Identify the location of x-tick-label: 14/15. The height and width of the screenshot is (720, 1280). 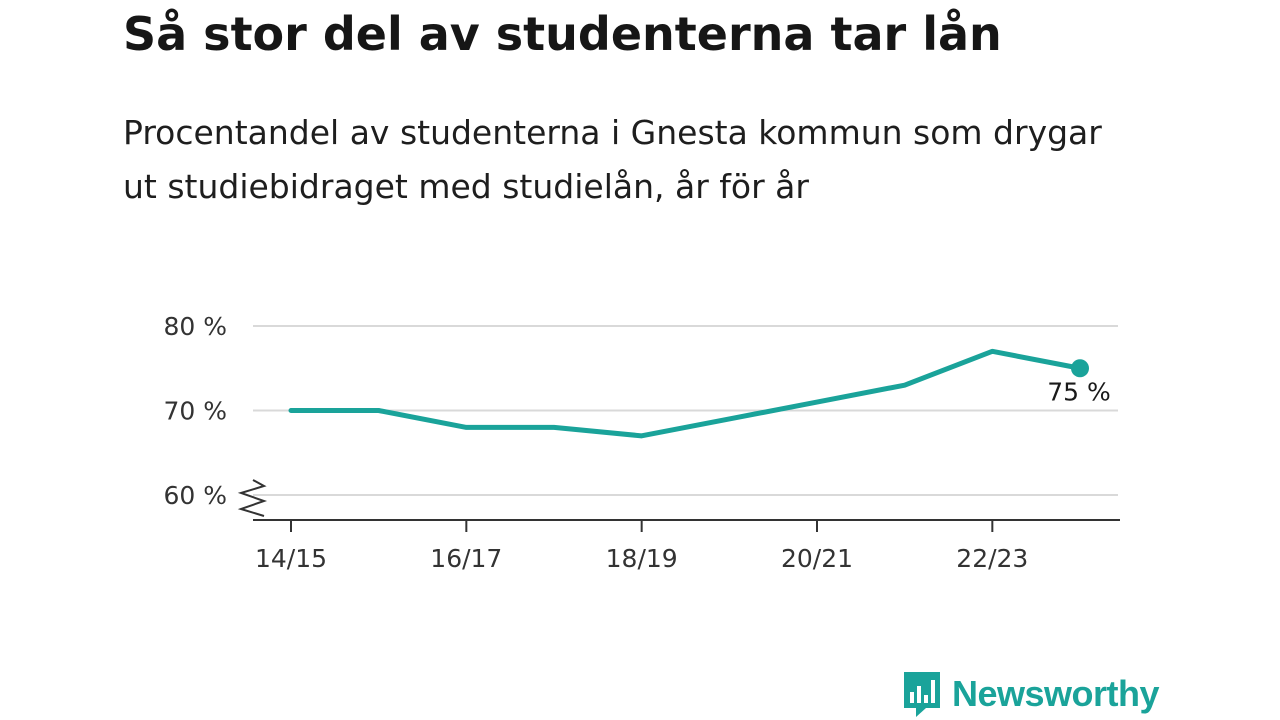
(291, 558).